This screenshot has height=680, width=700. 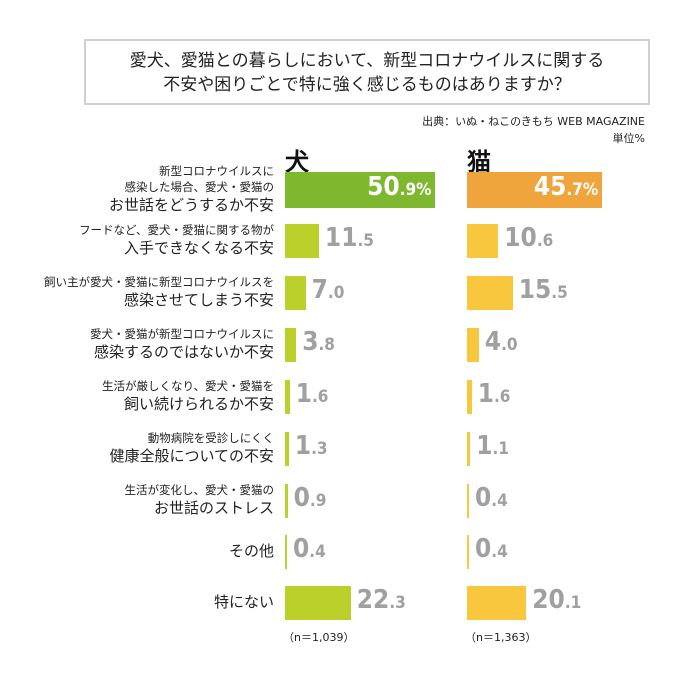 I want to click on category-label-line: 感染させてしまう不安, so click(x=198, y=300).